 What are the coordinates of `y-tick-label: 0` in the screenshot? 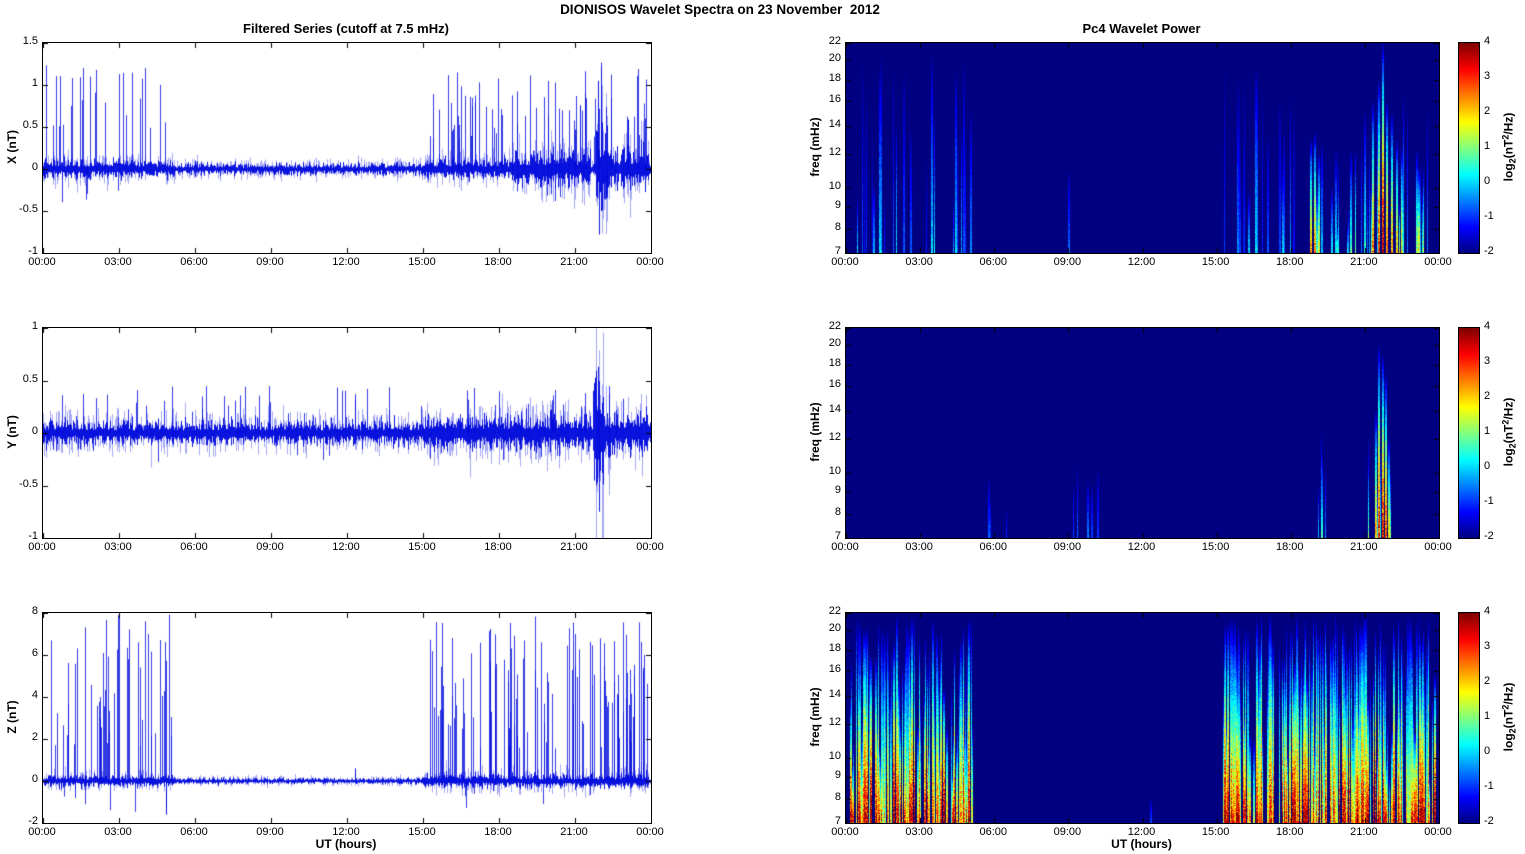 It's located at (34, 431).